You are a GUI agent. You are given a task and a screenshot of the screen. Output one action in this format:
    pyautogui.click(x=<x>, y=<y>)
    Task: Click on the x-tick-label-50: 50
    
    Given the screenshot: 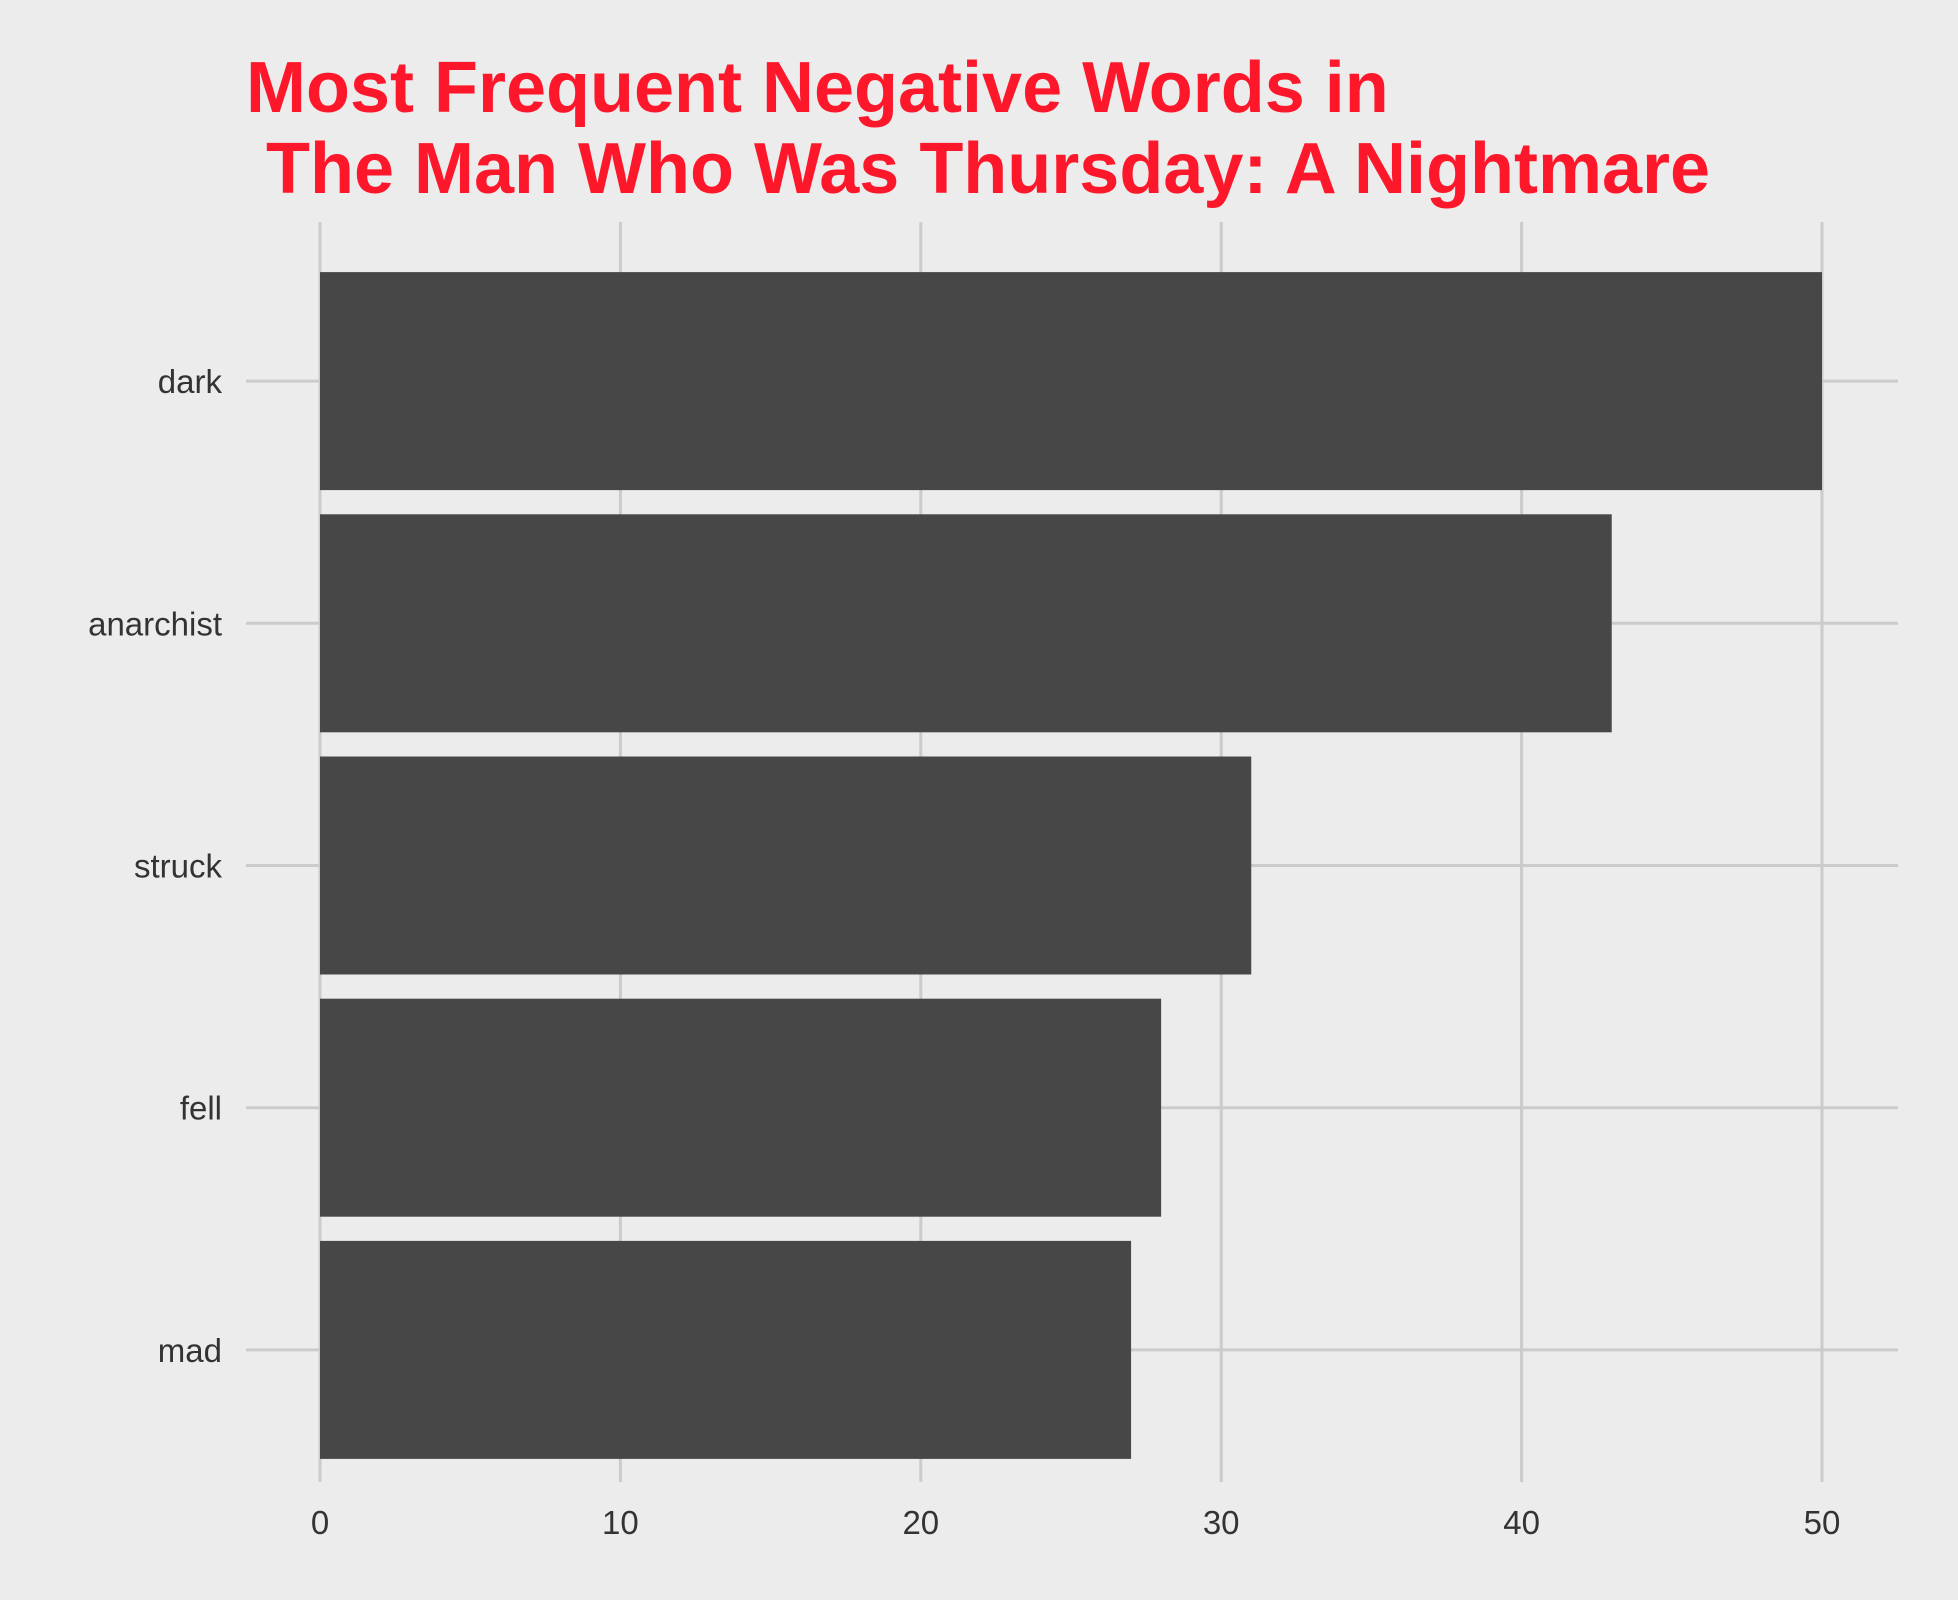 What is the action you would take?
    pyautogui.click(x=1822, y=1522)
    